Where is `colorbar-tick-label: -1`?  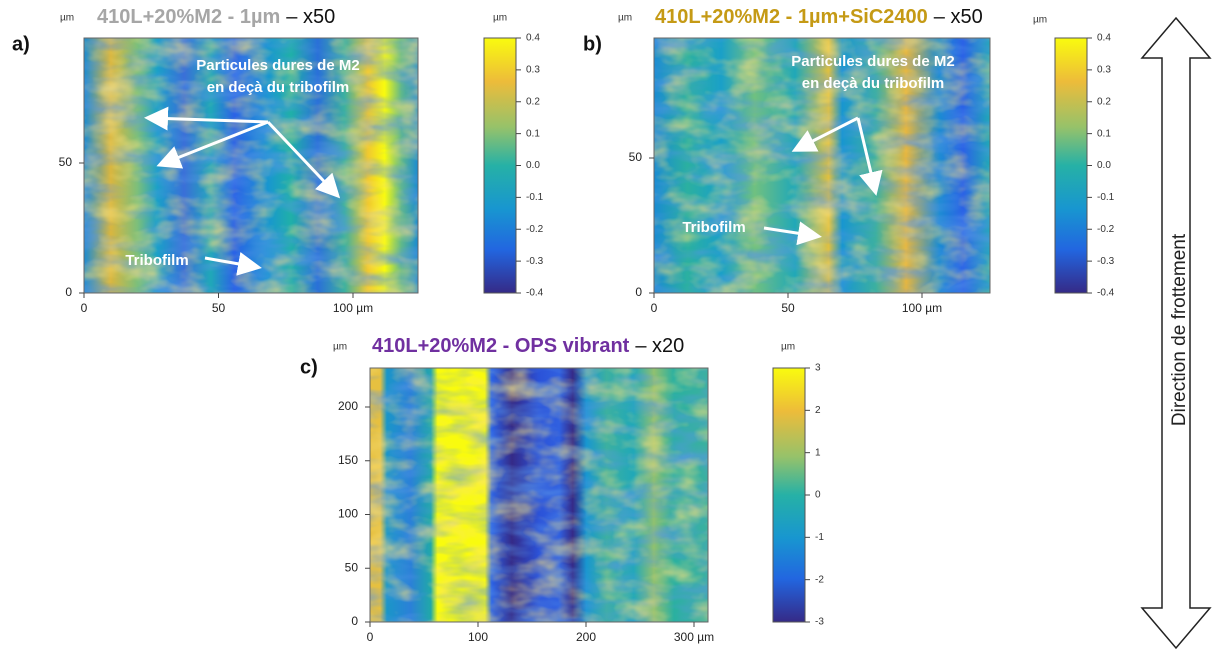 colorbar-tick-label: -1 is located at coordinates (819, 537).